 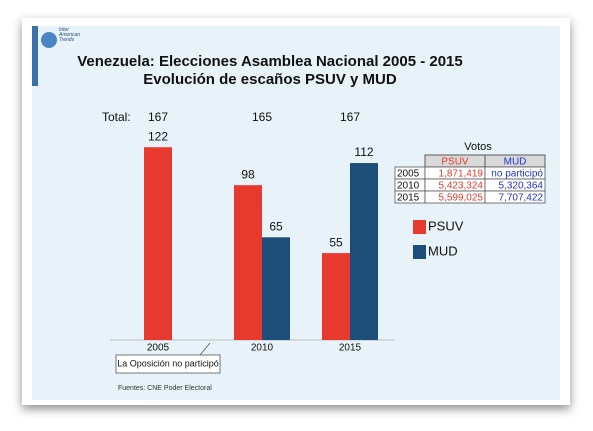 What do you see at coordinates (408, 186) in the screenshot?
I see `table-value: 2010` at bounding box center [408, 186].